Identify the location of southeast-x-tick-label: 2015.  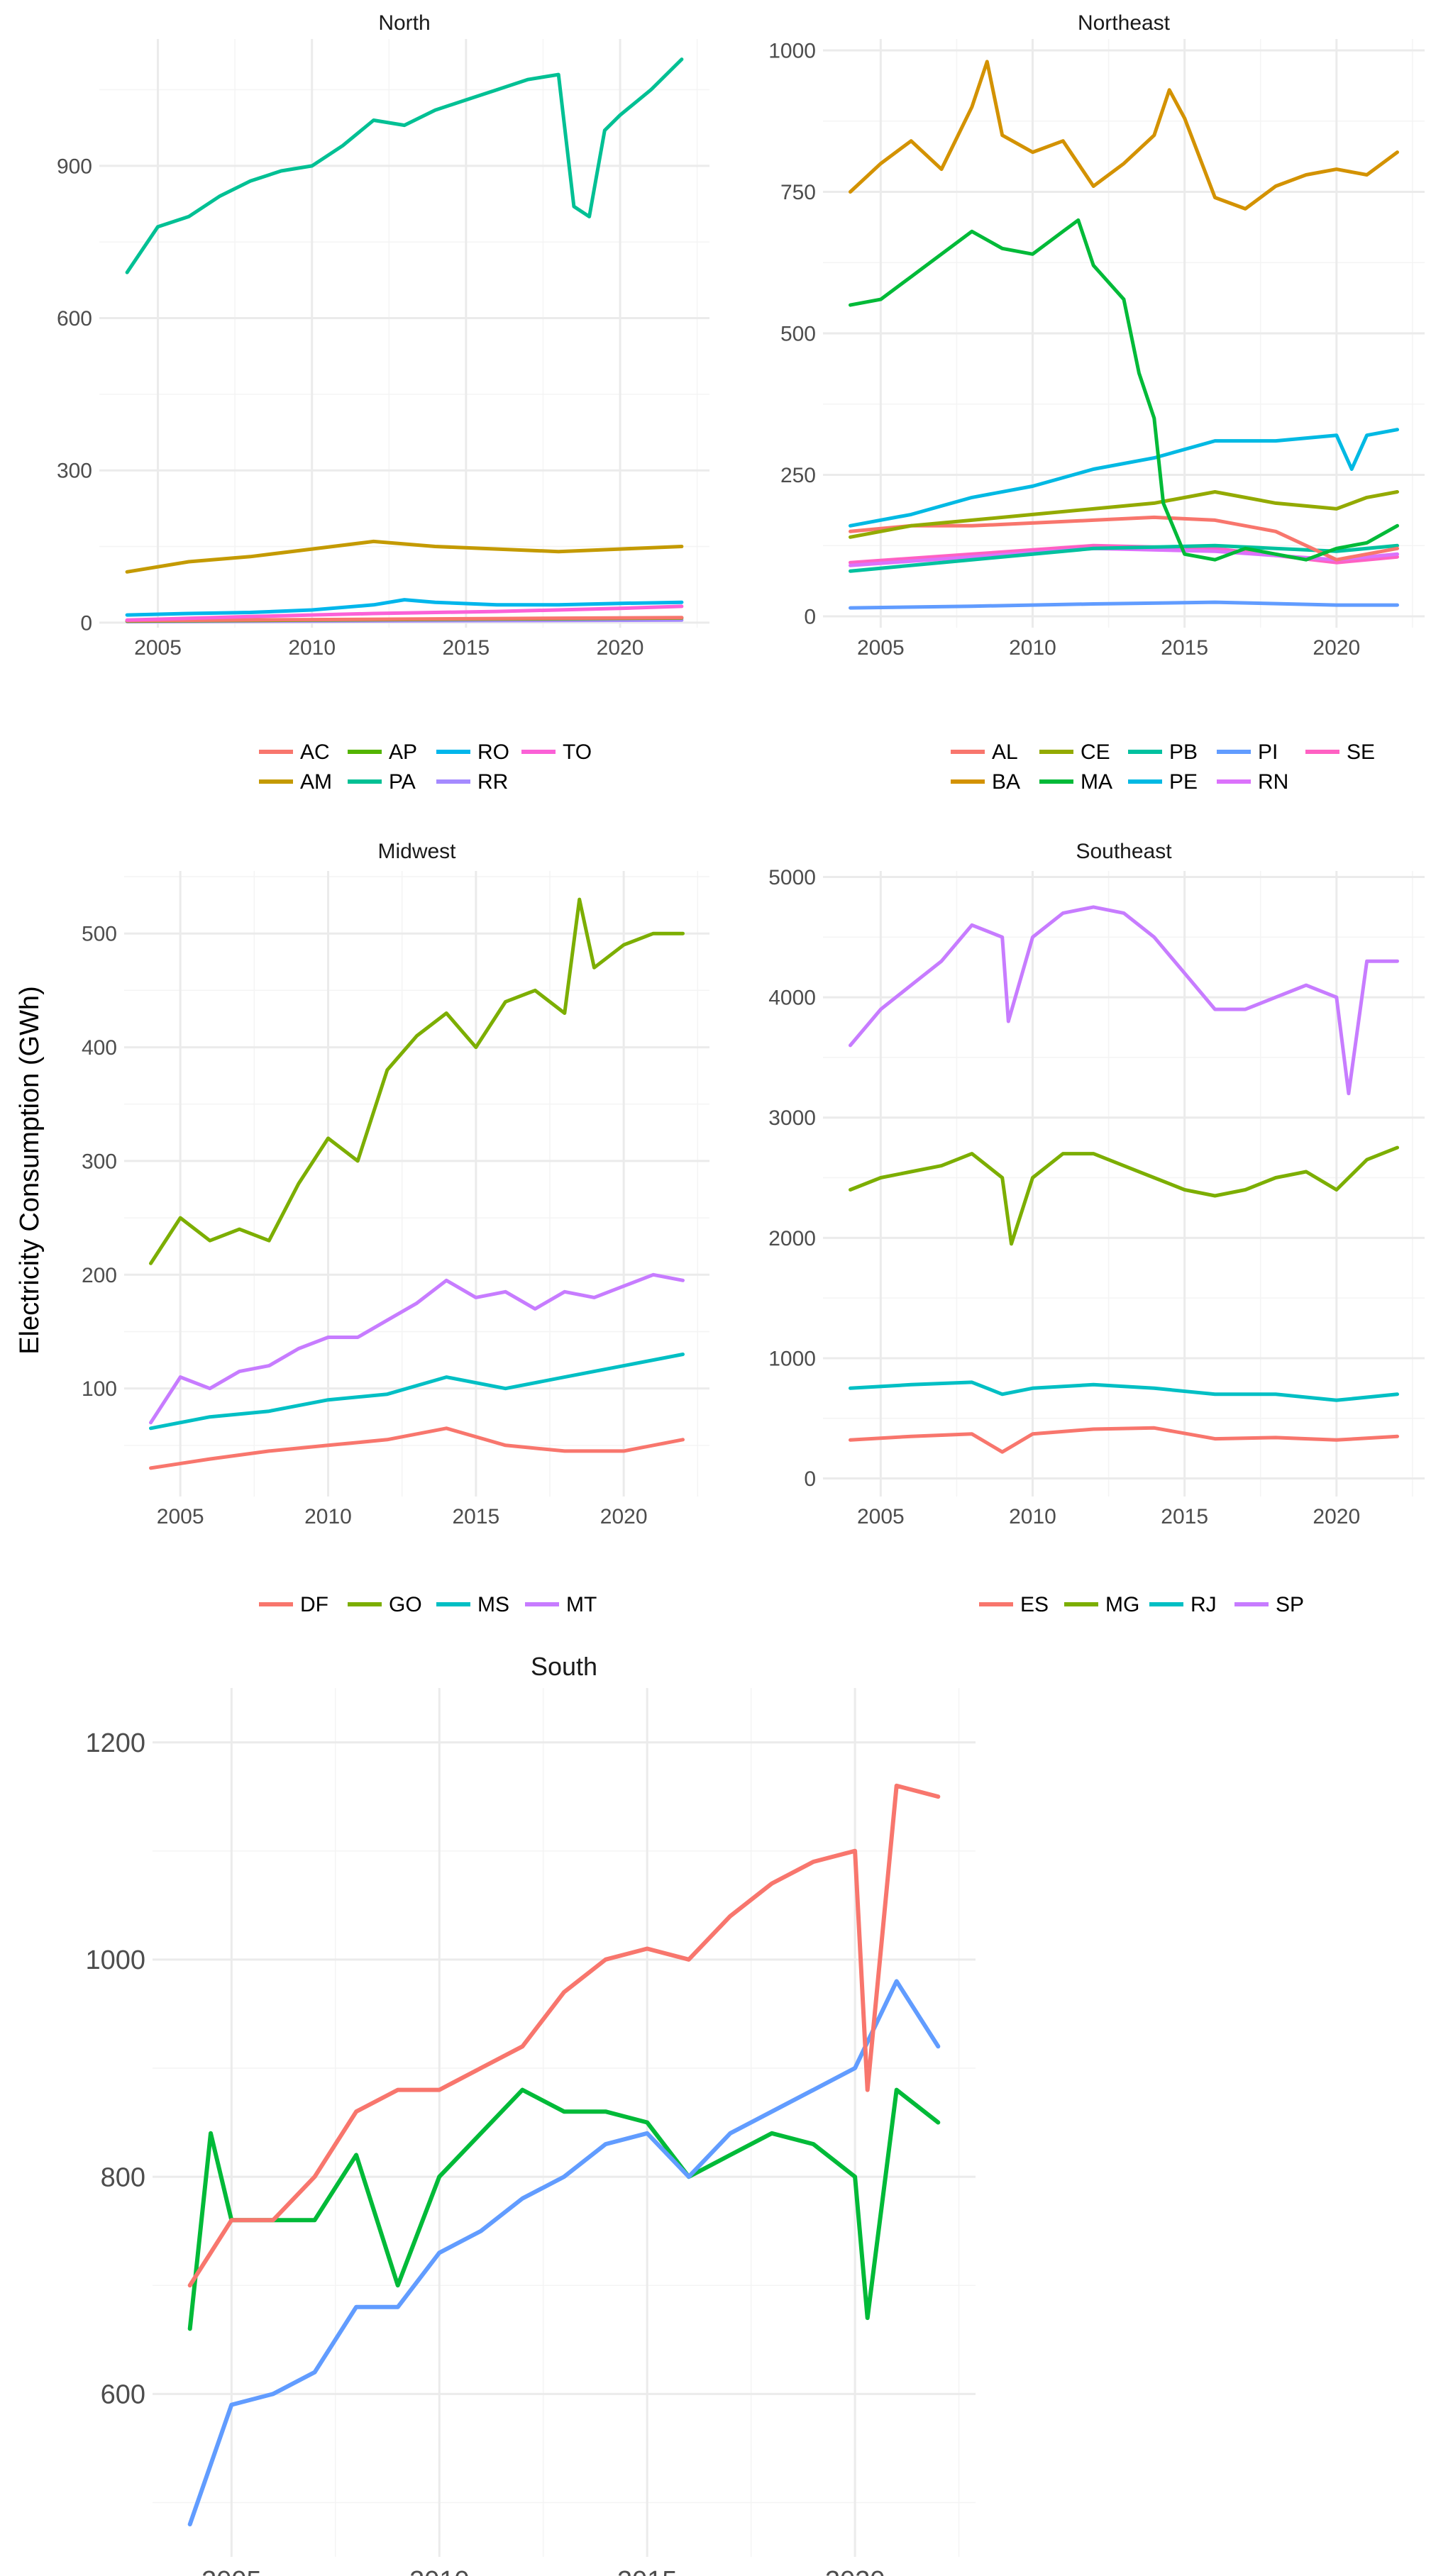
(1184, 1516).